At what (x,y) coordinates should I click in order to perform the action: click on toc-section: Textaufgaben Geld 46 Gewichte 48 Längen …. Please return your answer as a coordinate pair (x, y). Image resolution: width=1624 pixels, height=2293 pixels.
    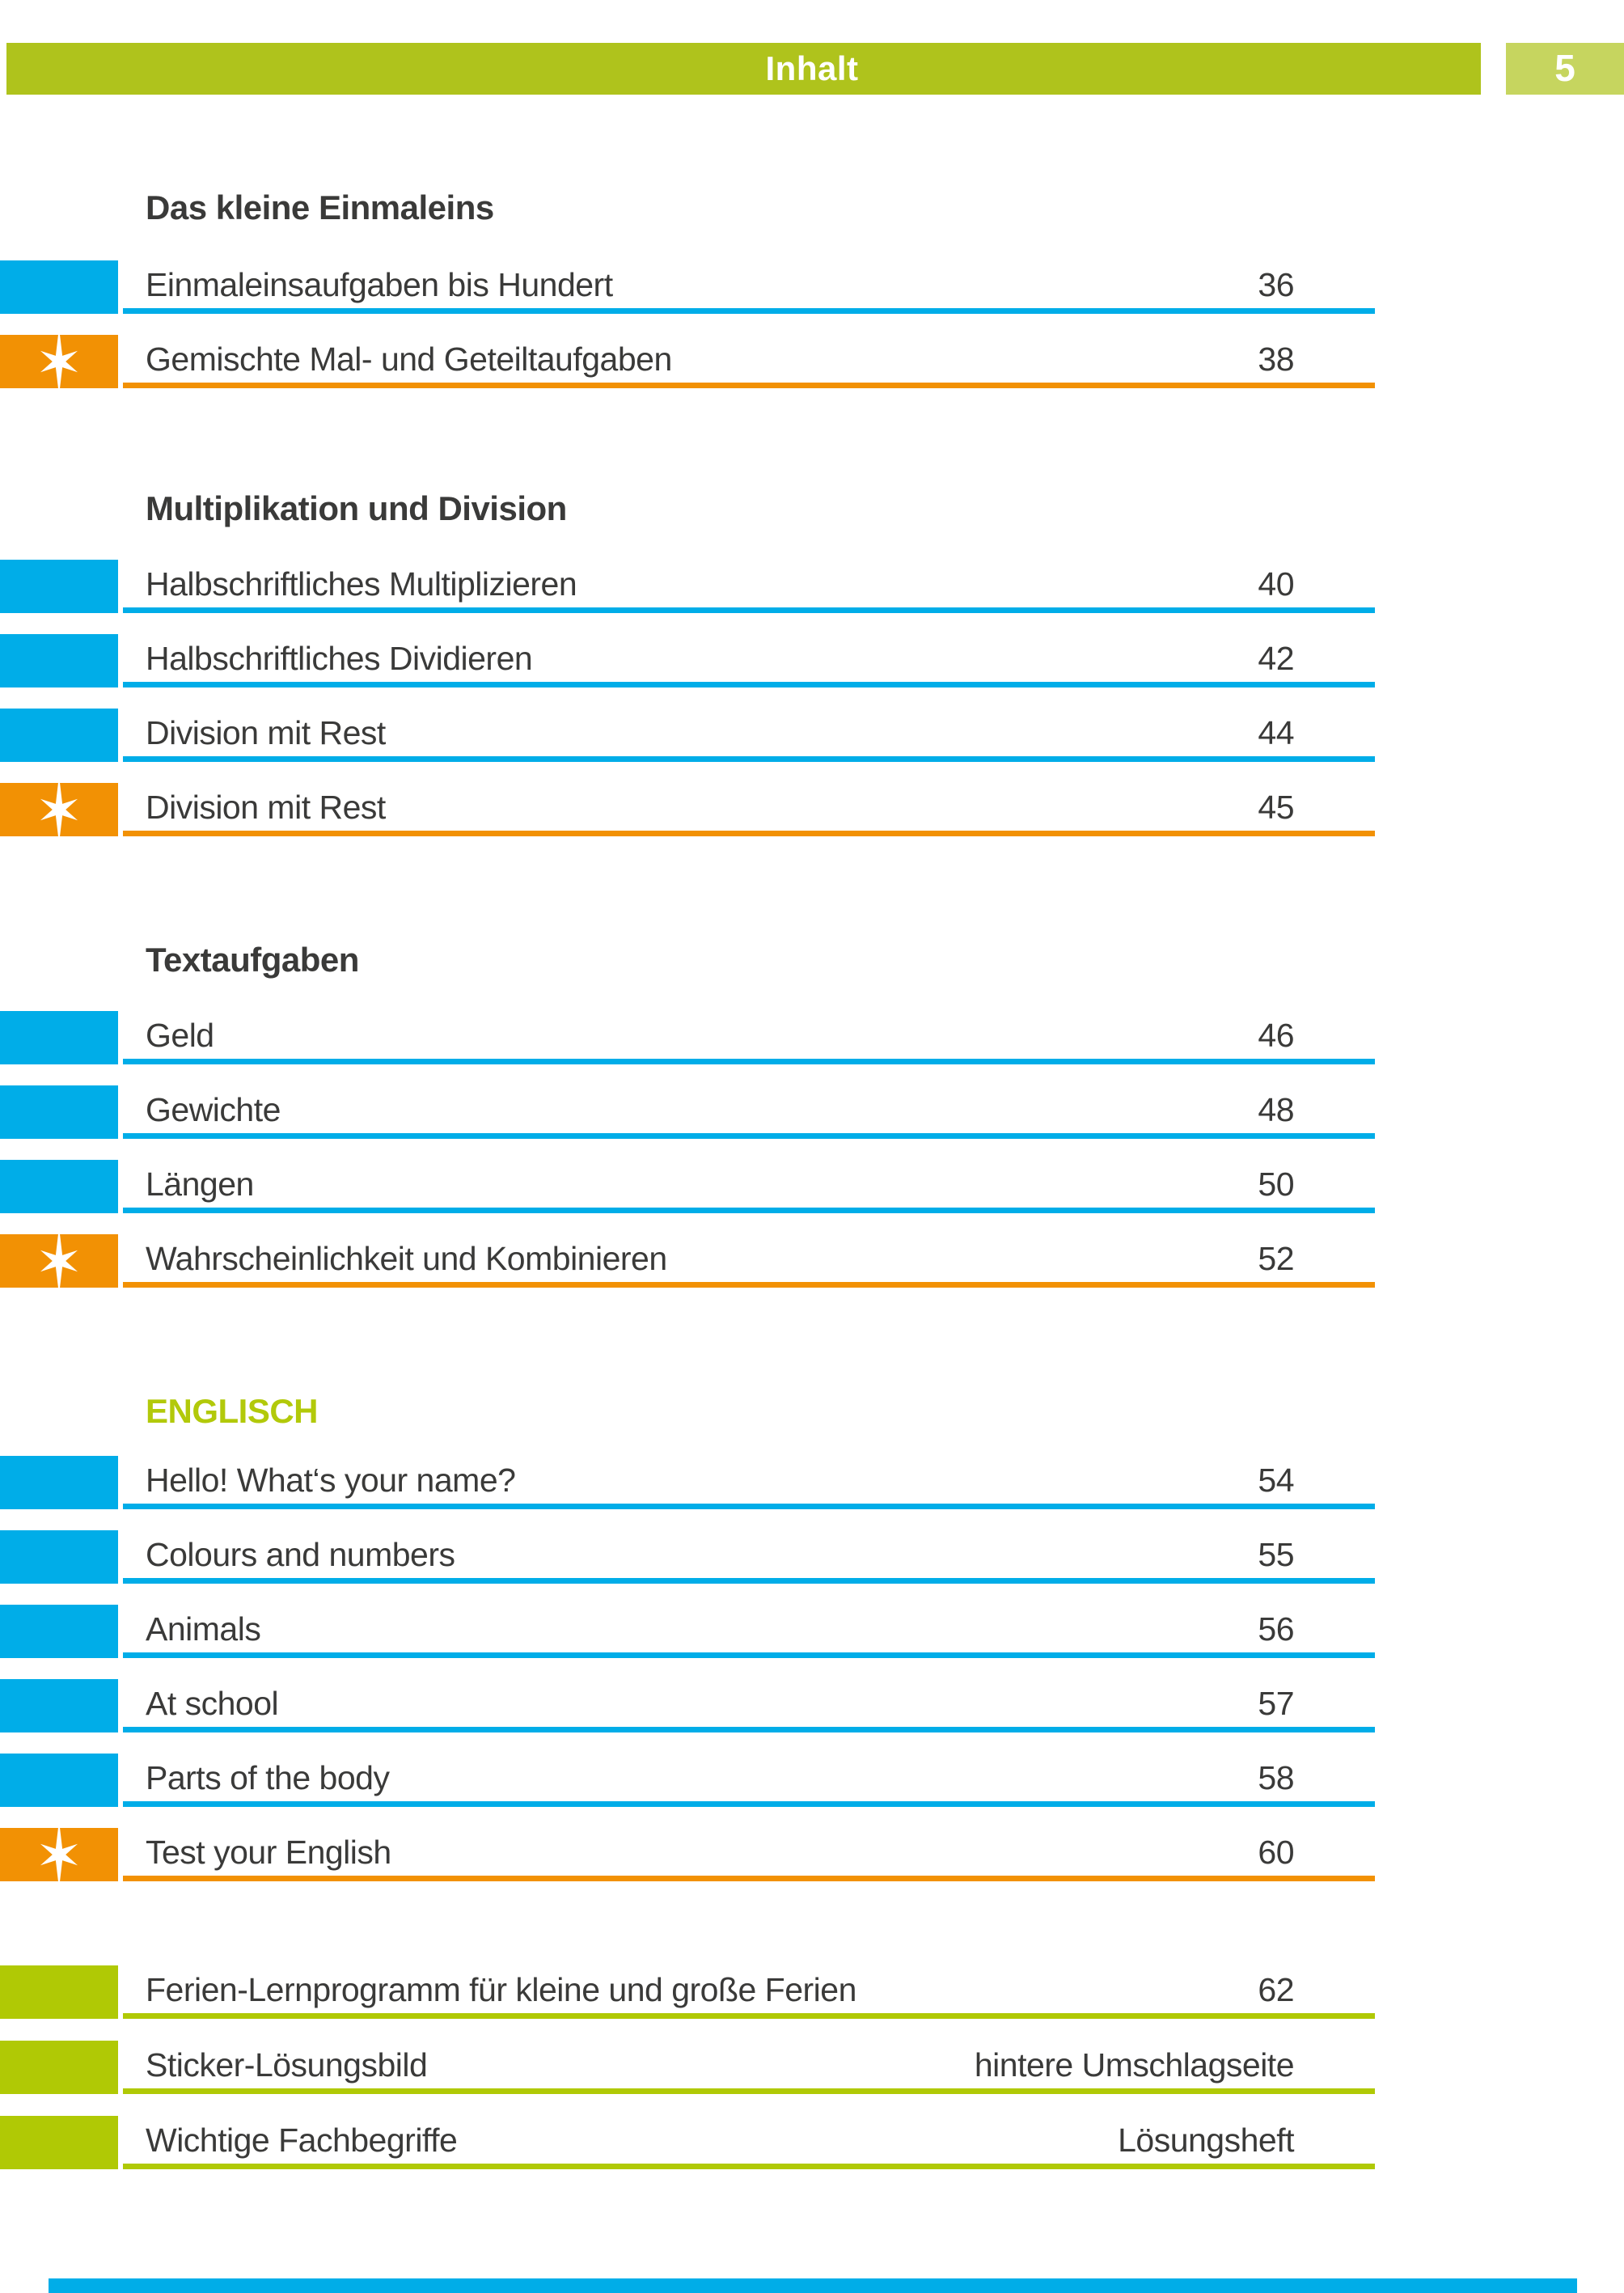
    Looking at the image, I should click on (687, 1124).